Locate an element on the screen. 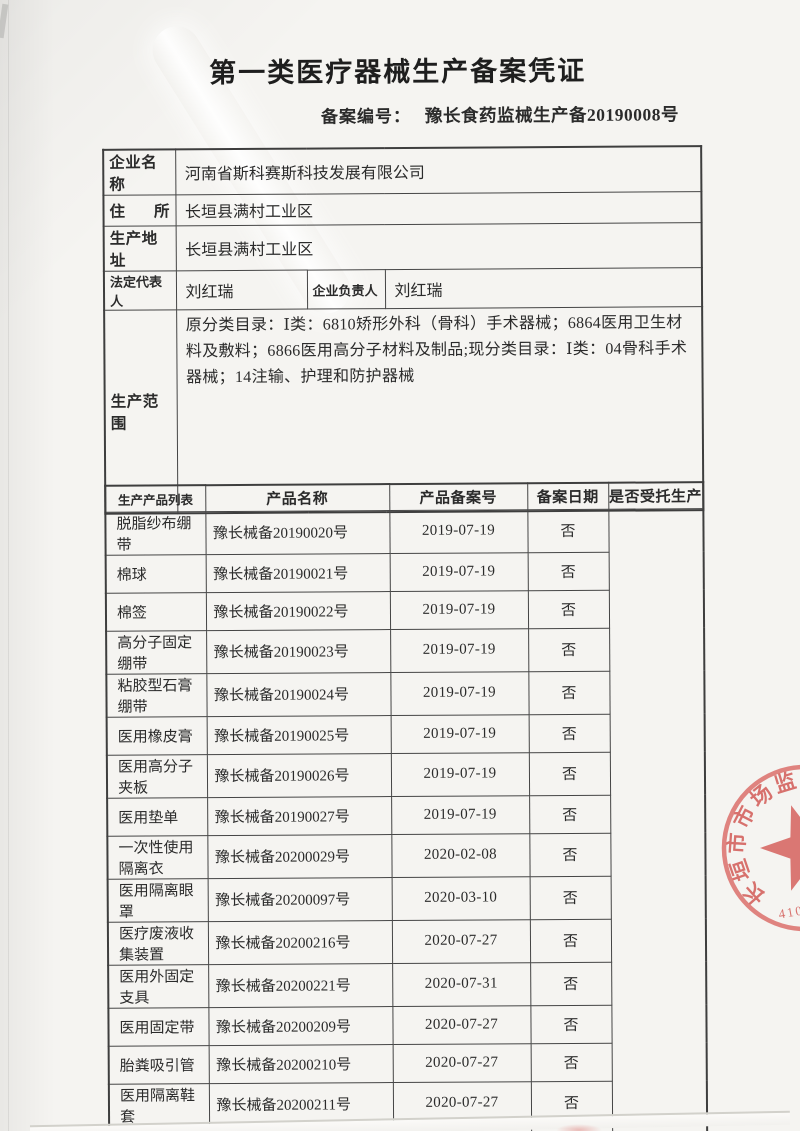 This screenshot has height=1131, width=800. product-name-cell: 高分子固定绷带 is located at coordinates (156, 652).